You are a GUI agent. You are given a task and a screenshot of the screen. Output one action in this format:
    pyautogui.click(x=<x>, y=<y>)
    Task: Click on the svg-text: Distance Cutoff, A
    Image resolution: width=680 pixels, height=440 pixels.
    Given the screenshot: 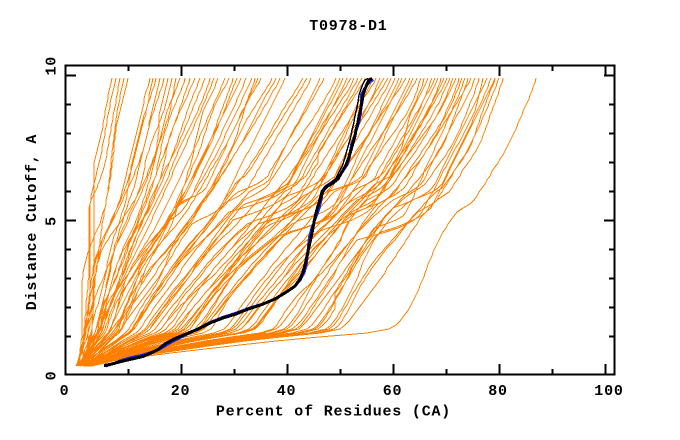 What is the action you would take?
    pyautogui.click(x=32, y=222)
    